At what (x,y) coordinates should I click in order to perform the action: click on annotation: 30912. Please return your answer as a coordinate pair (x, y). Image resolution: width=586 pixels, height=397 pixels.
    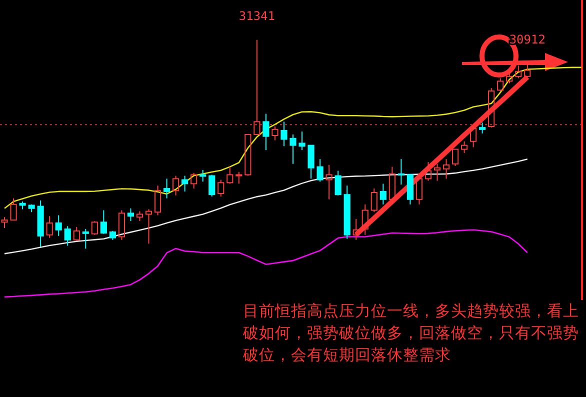
    Looking at the image, I should click on (527, 39).